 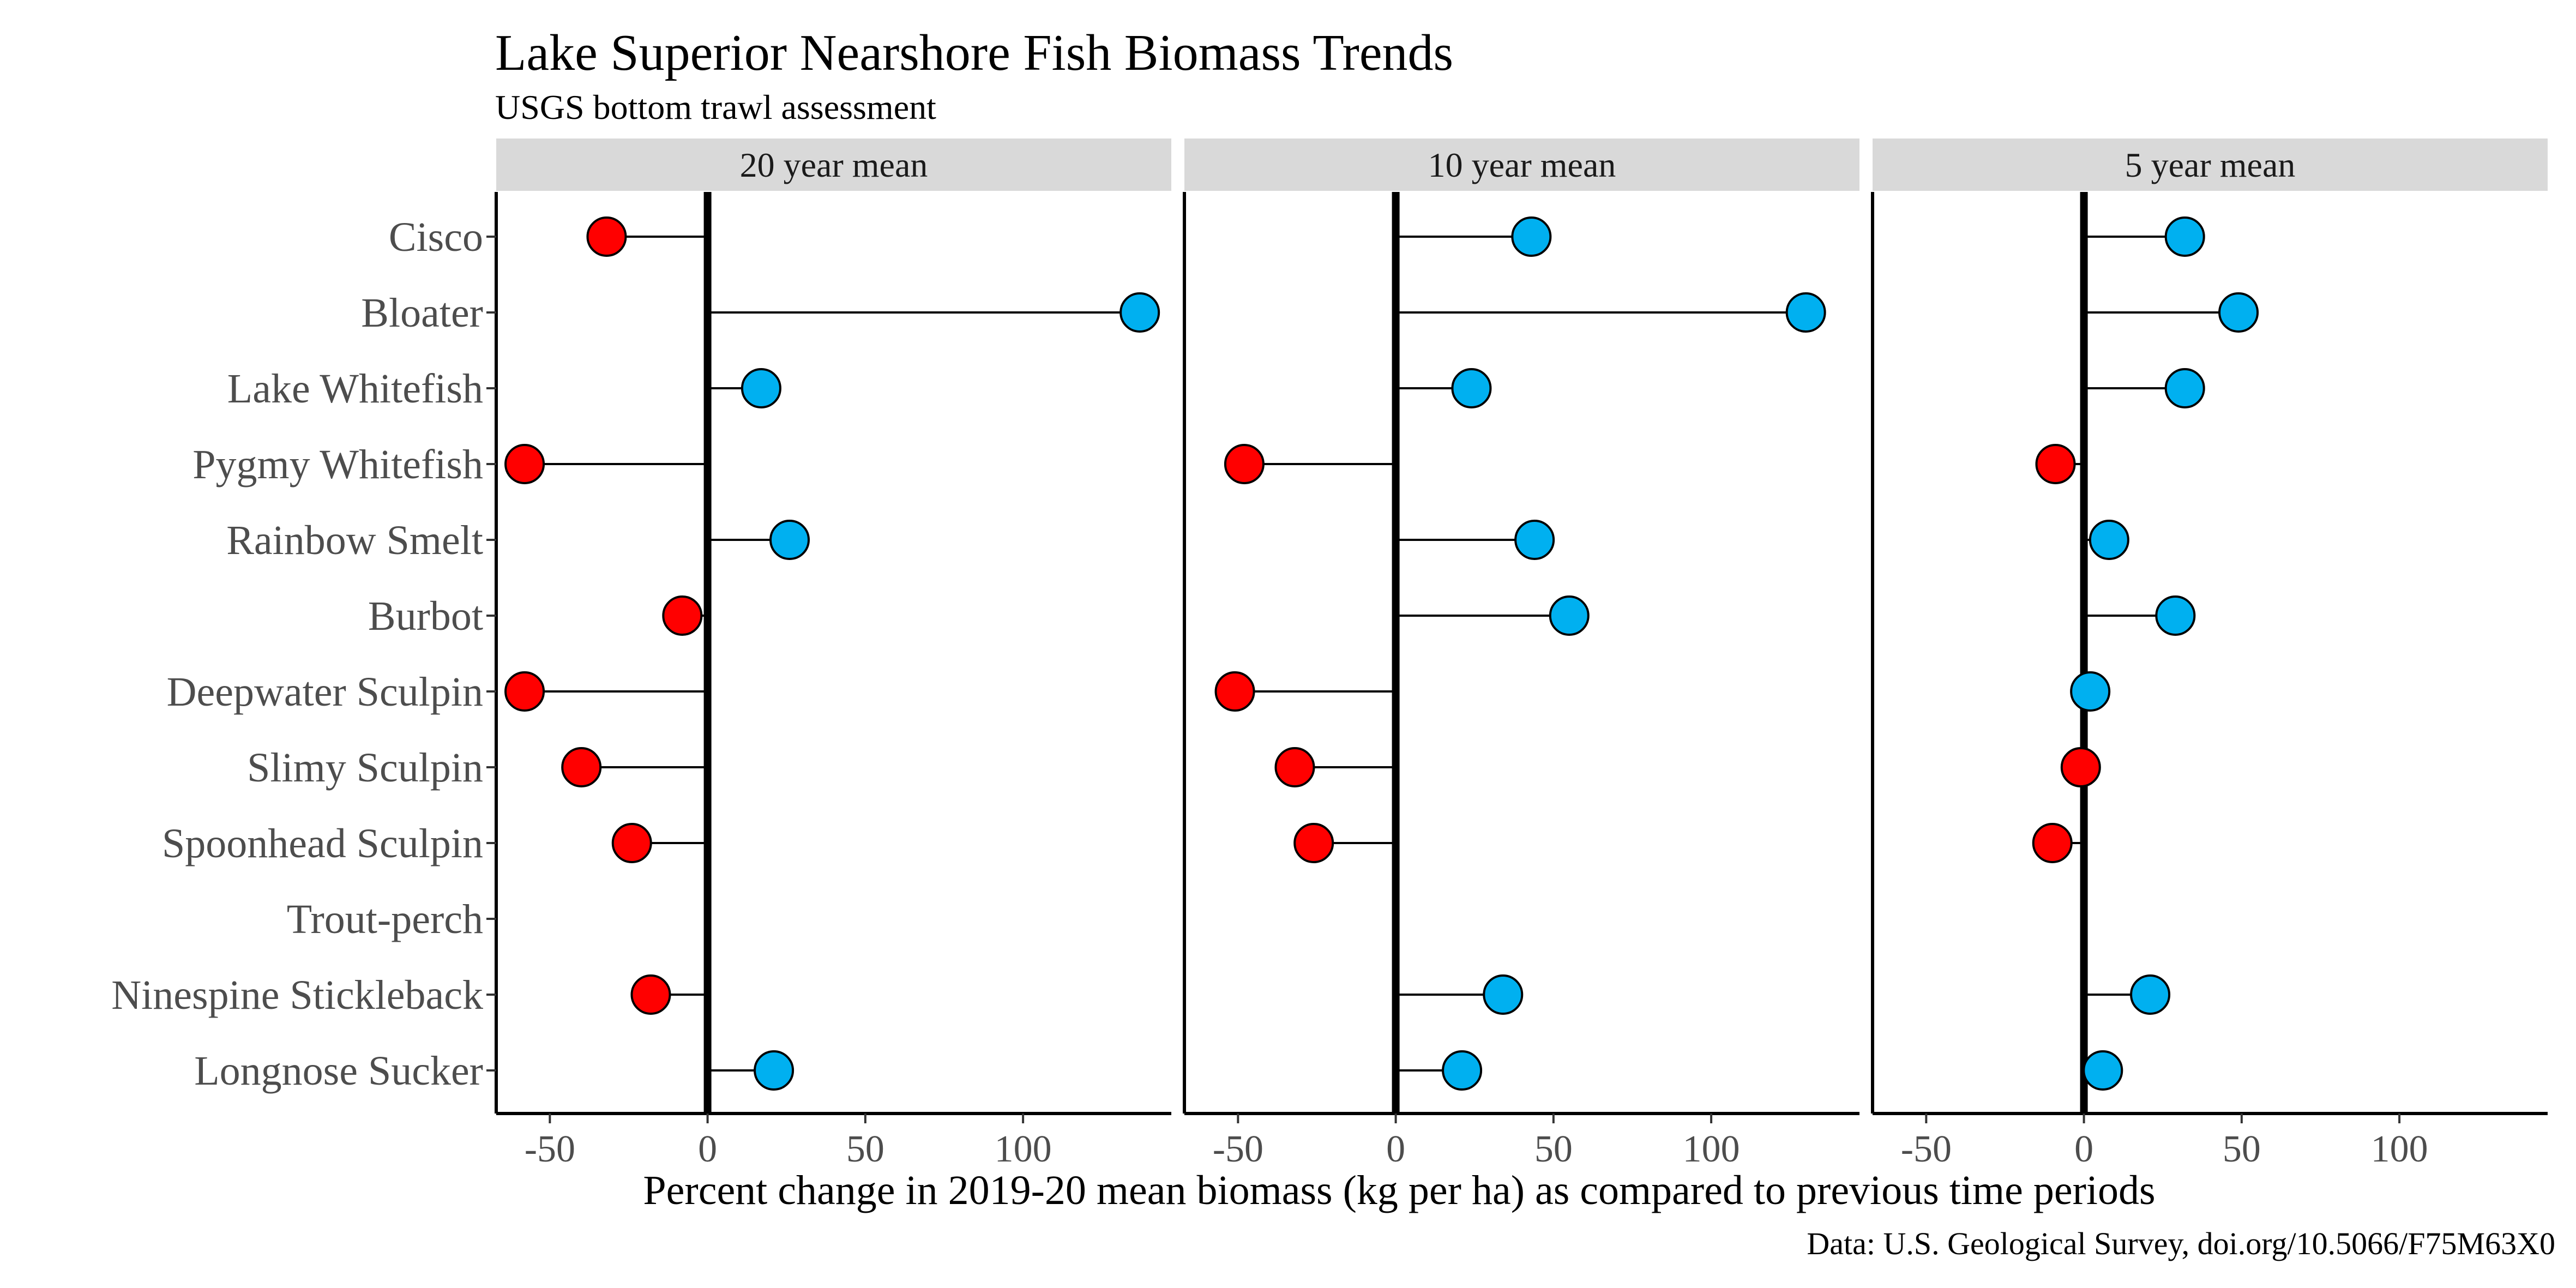 I want to click on facet-strip-label: 20 year mean, so click(x=834, y=165).